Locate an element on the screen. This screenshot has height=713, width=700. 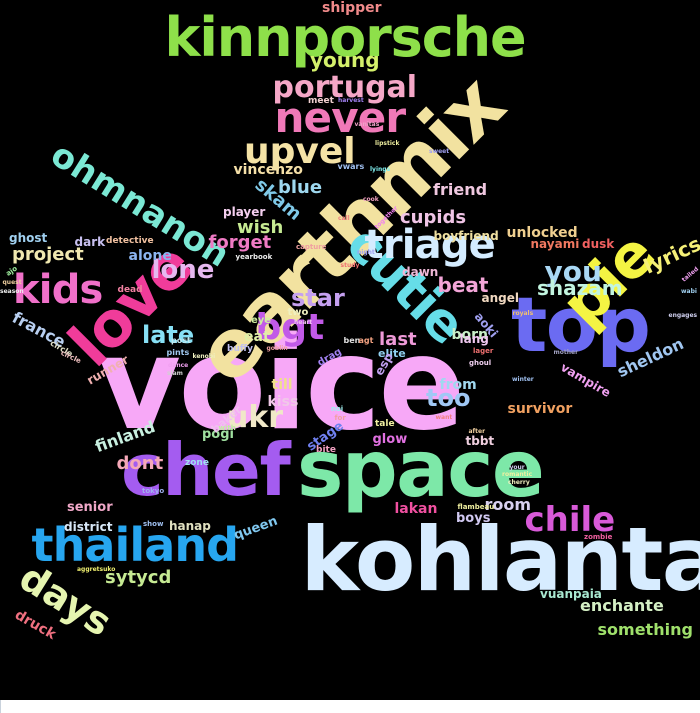
word-cloud-word: born is located at coordinates (470, 335).